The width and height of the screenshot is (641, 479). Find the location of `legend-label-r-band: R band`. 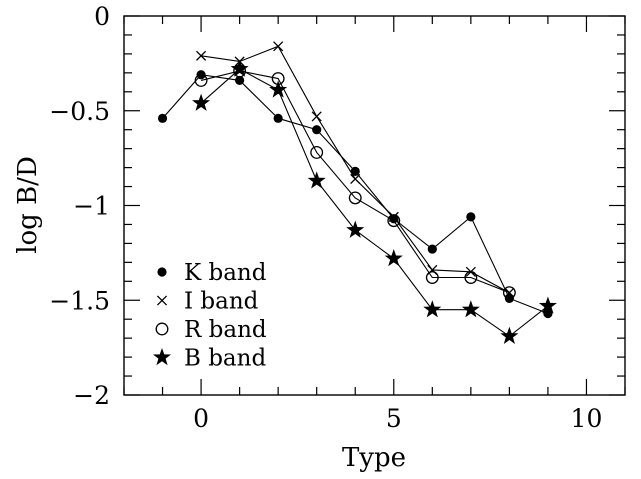

legend-label-r-band: R band is located at coordinates (225, 330).